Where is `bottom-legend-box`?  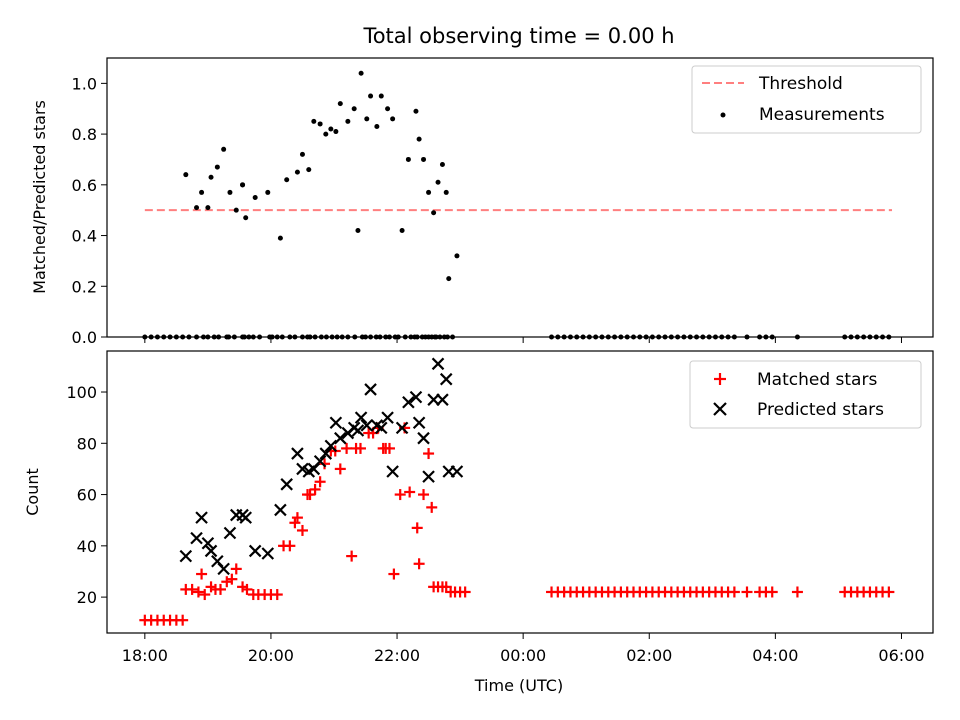 bottom-legend-box is located at coordinates (805, 394).